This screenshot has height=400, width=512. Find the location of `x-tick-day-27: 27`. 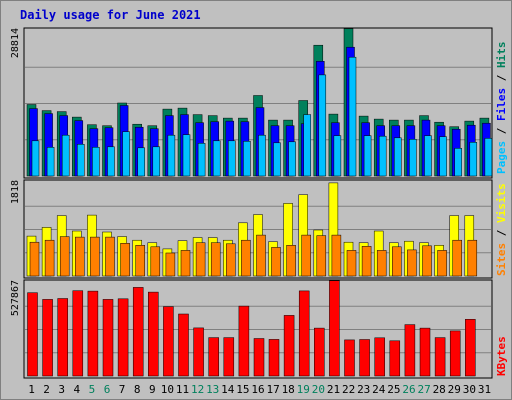

x-tick-day-27: 27 is located at coordinates (423, 389).